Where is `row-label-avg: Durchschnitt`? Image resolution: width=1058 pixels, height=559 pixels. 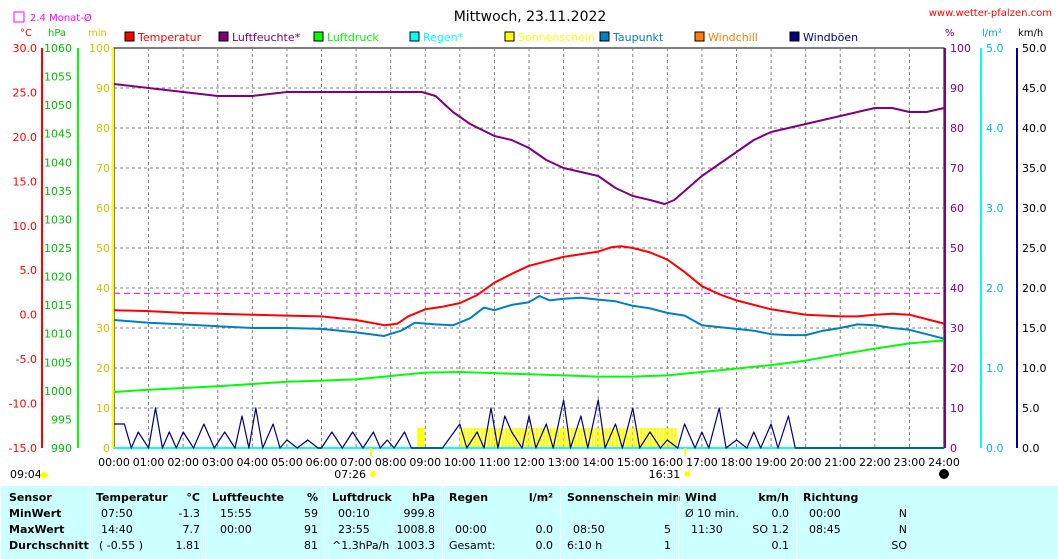
row-label-avg: Durchschnitt is located at coordinates (49, 545).